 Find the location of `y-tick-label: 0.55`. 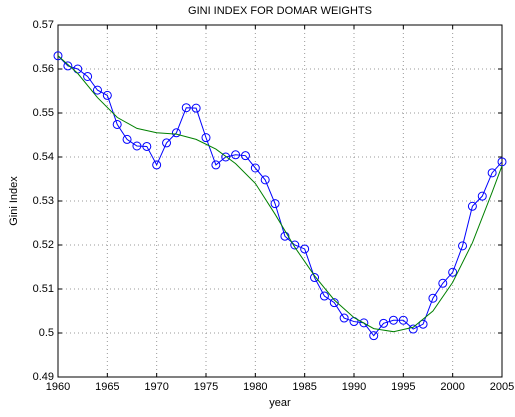

y-tick-label: 0.55 is located at coordinates (43, 113).